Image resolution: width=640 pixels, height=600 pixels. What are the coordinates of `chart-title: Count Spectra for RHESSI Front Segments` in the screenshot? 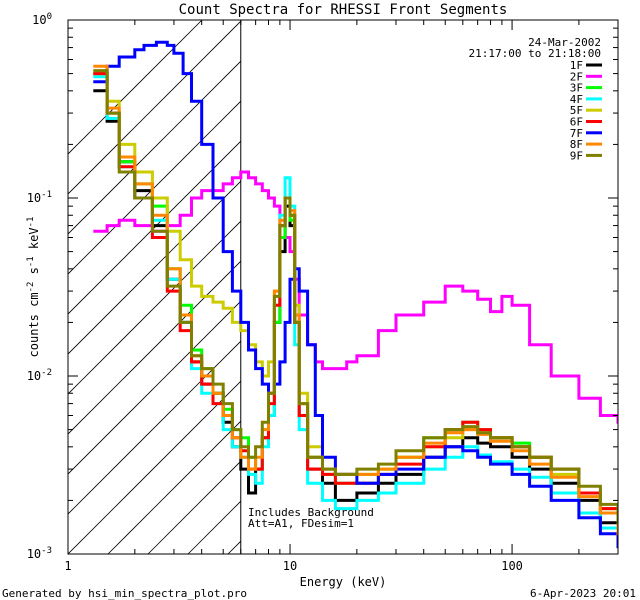 It's located at (343, 10).